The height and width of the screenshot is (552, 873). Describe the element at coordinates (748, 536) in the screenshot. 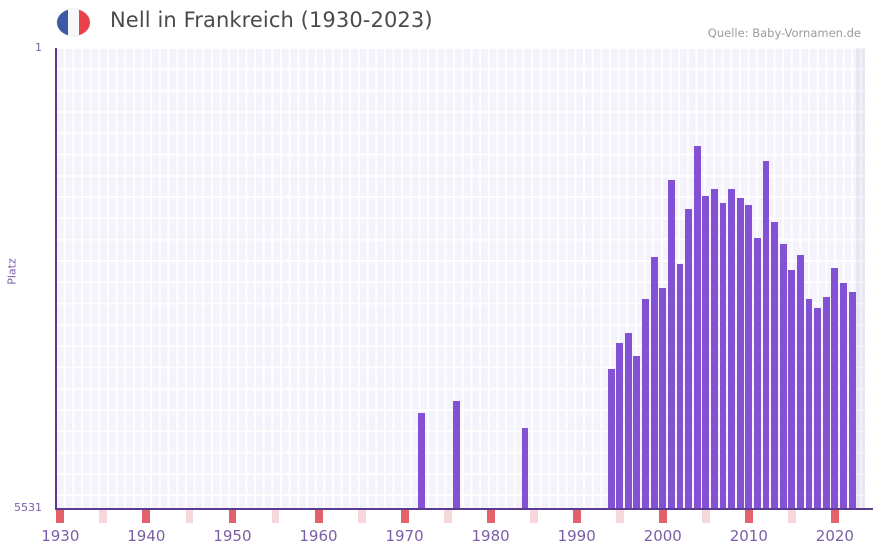

I see `x-axis-tick-label: 2010` at that location.